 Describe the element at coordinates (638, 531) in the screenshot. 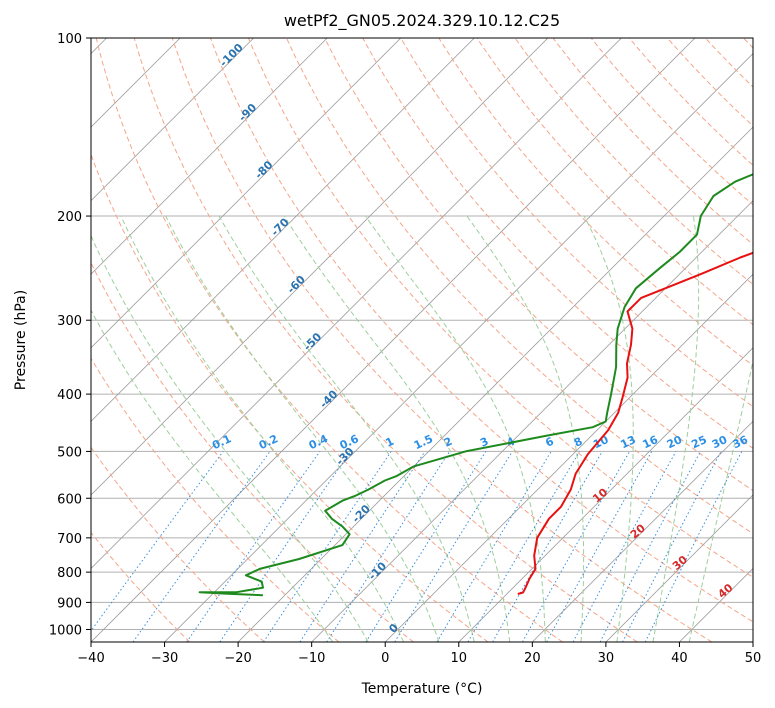

I see `moist-adiabat-label: 20` at that location.